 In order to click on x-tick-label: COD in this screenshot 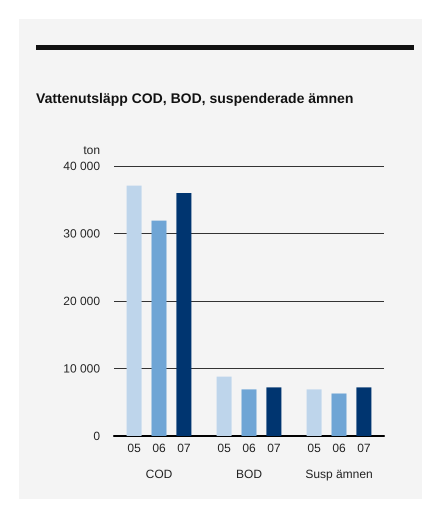, I will do `click(159, 474)`.